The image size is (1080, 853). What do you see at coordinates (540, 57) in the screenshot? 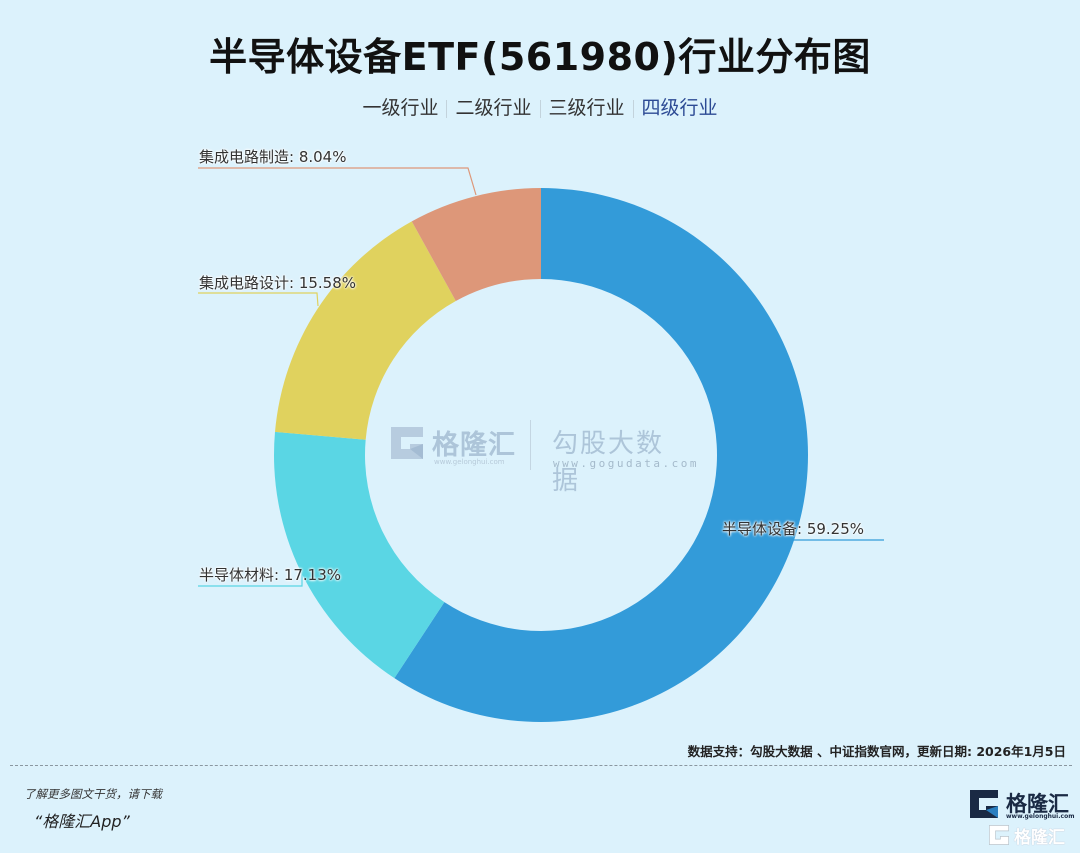
I see `page-title: 半导体设备ETF(561980)行业分布图` at bounding box center [540, 57].